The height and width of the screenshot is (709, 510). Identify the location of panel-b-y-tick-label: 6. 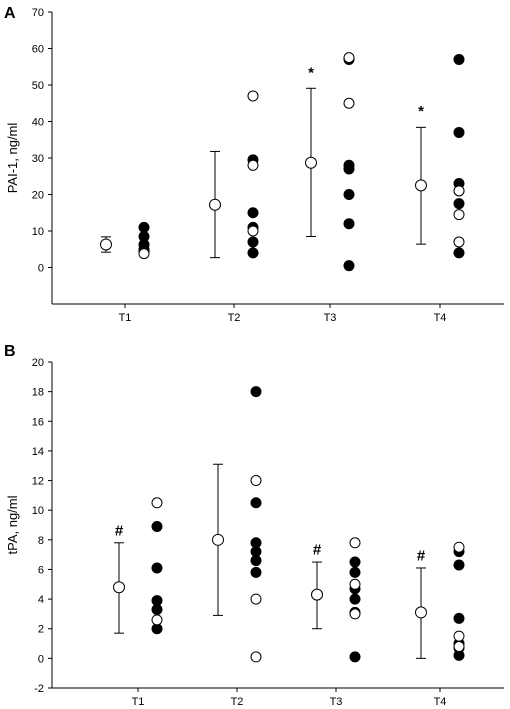
(41, 570).